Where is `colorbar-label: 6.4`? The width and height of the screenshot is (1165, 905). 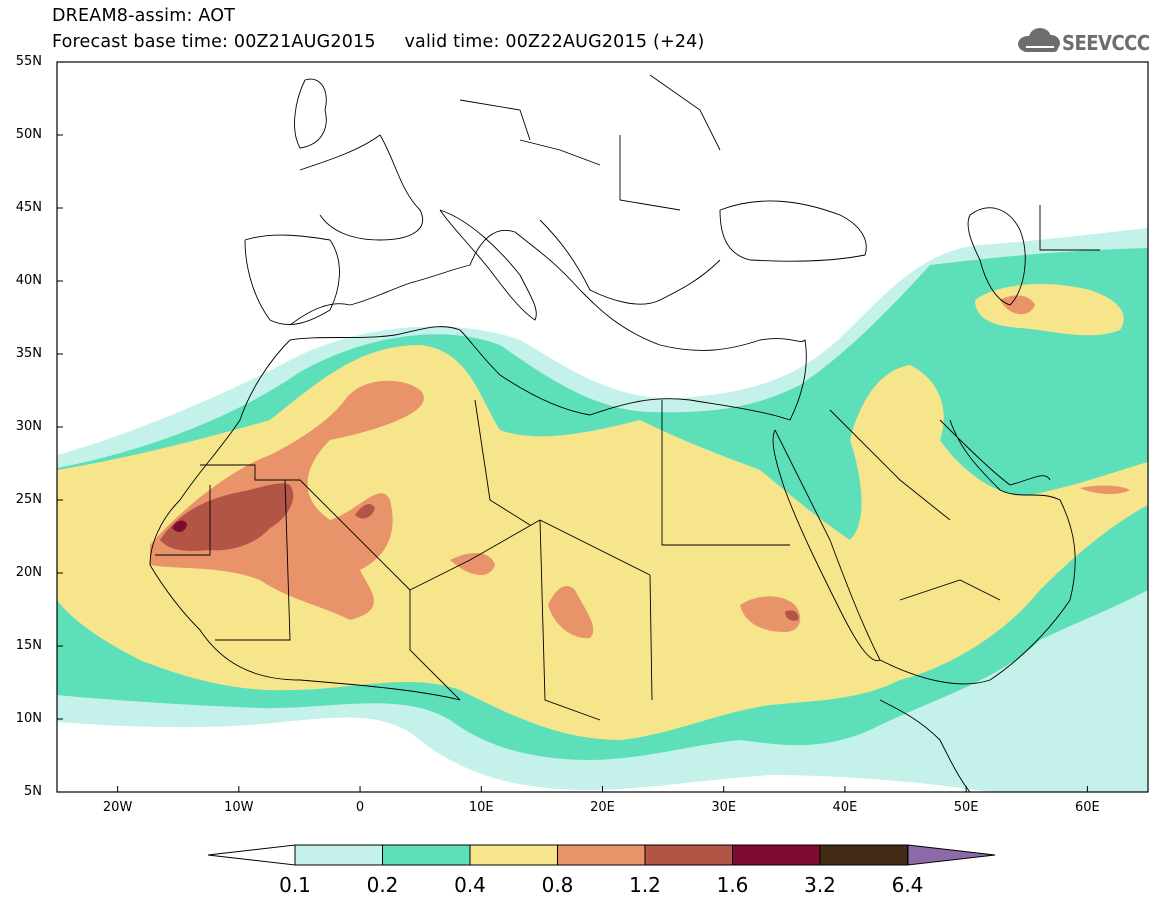
colorbar-label: 6.4 is located at coordinates (907, 885).